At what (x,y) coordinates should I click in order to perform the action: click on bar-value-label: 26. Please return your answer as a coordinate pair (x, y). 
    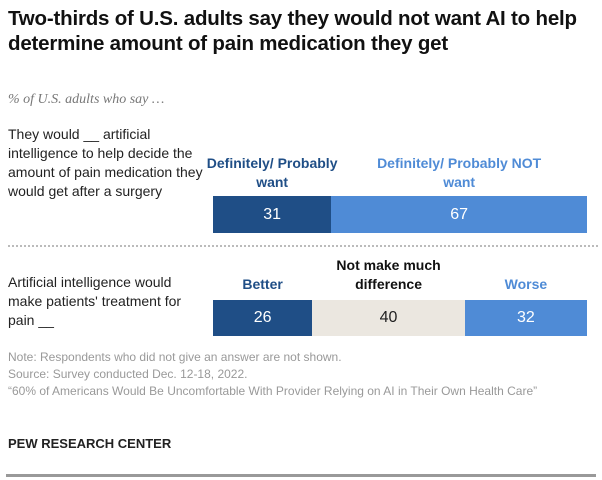
    Looking at the image, I should click on (262, 317).